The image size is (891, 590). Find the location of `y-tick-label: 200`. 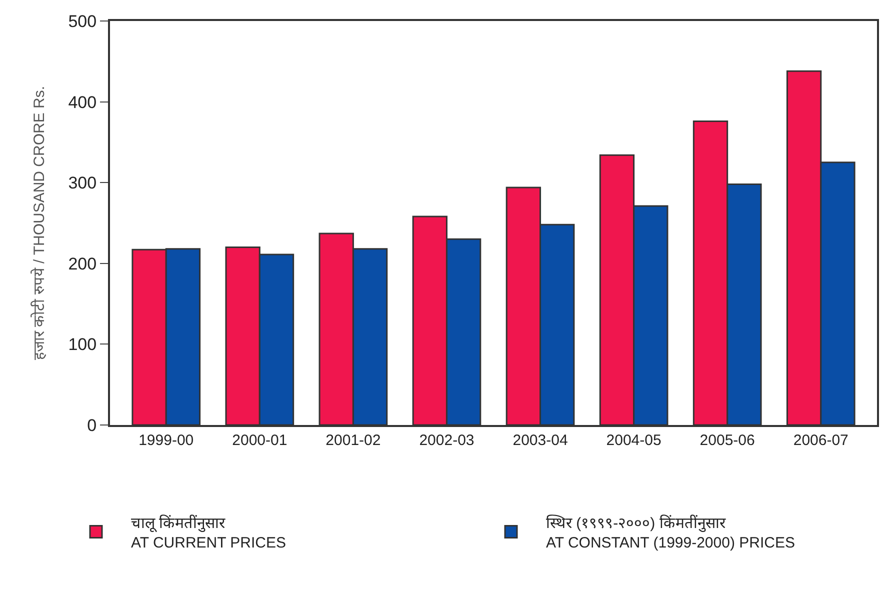

y-tick-label: 200 is located at coordinates (82, 264).